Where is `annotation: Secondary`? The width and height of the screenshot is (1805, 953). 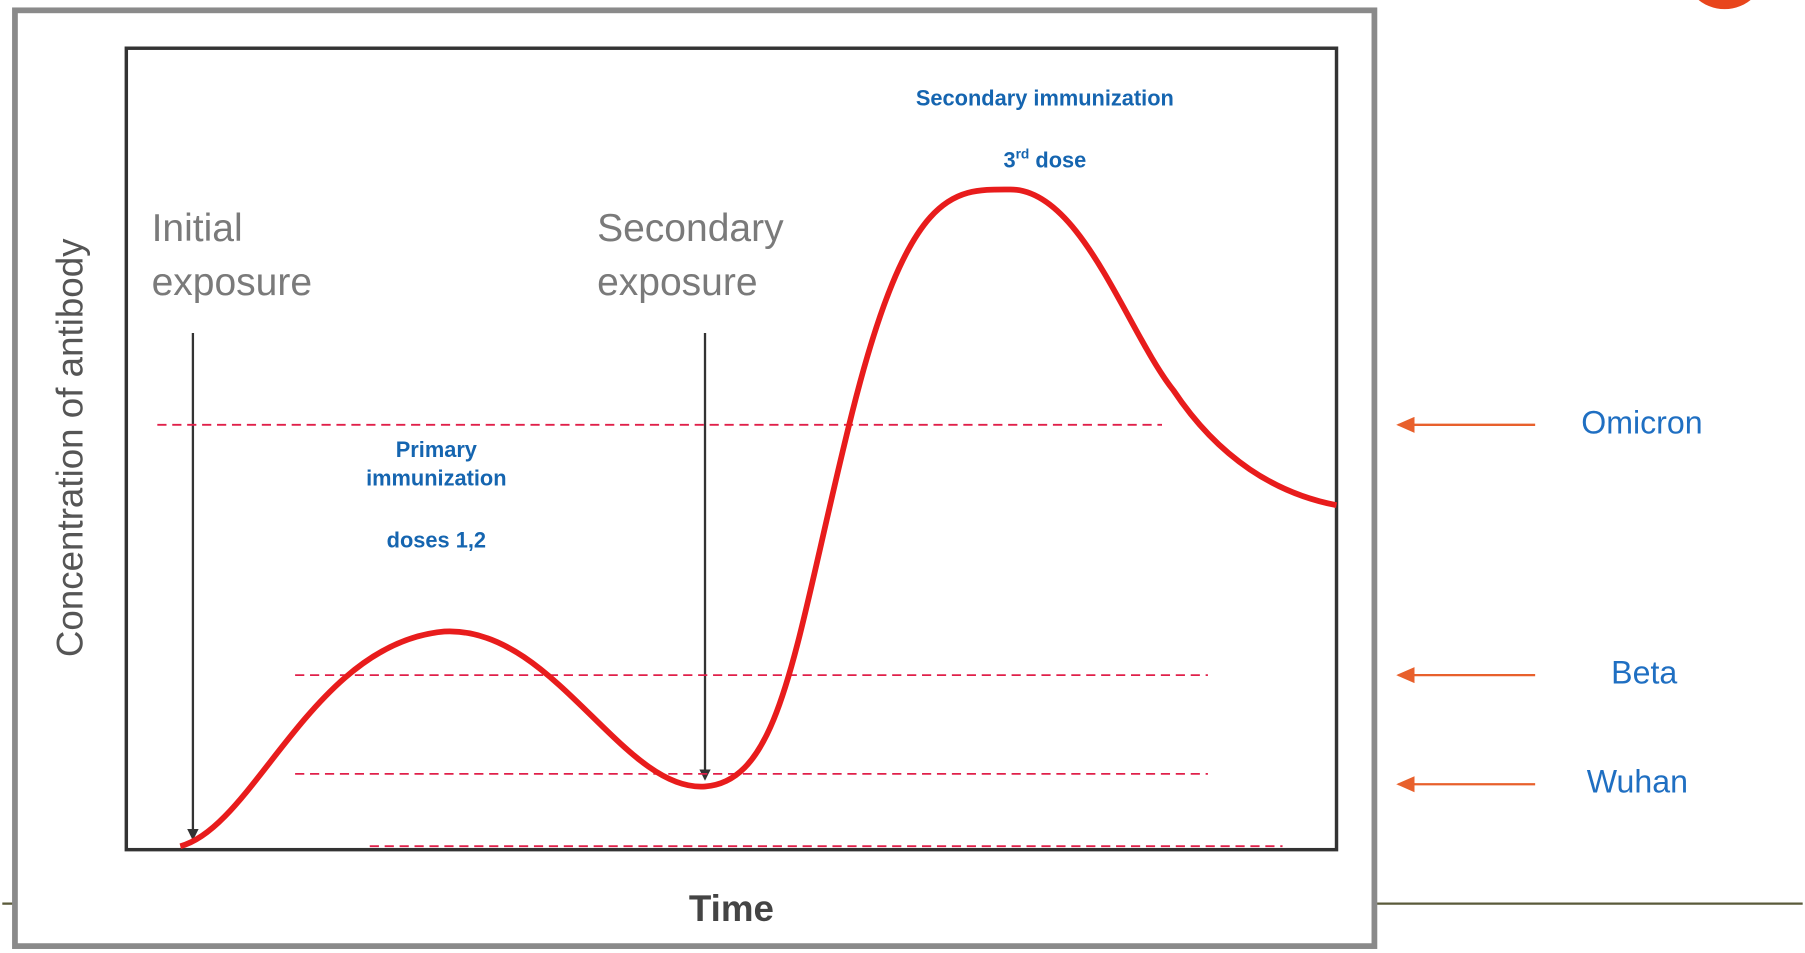 annotation: Secondary is located at coordinates (690, 228).